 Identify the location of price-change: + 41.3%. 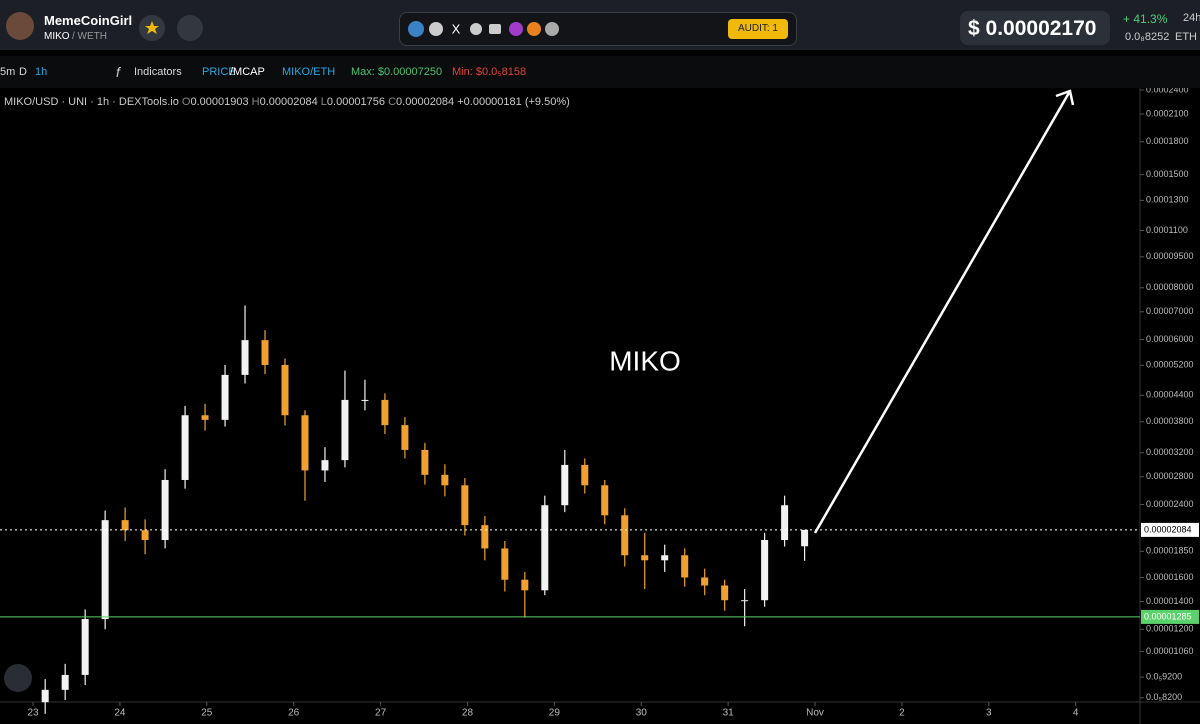
(1145, 19).